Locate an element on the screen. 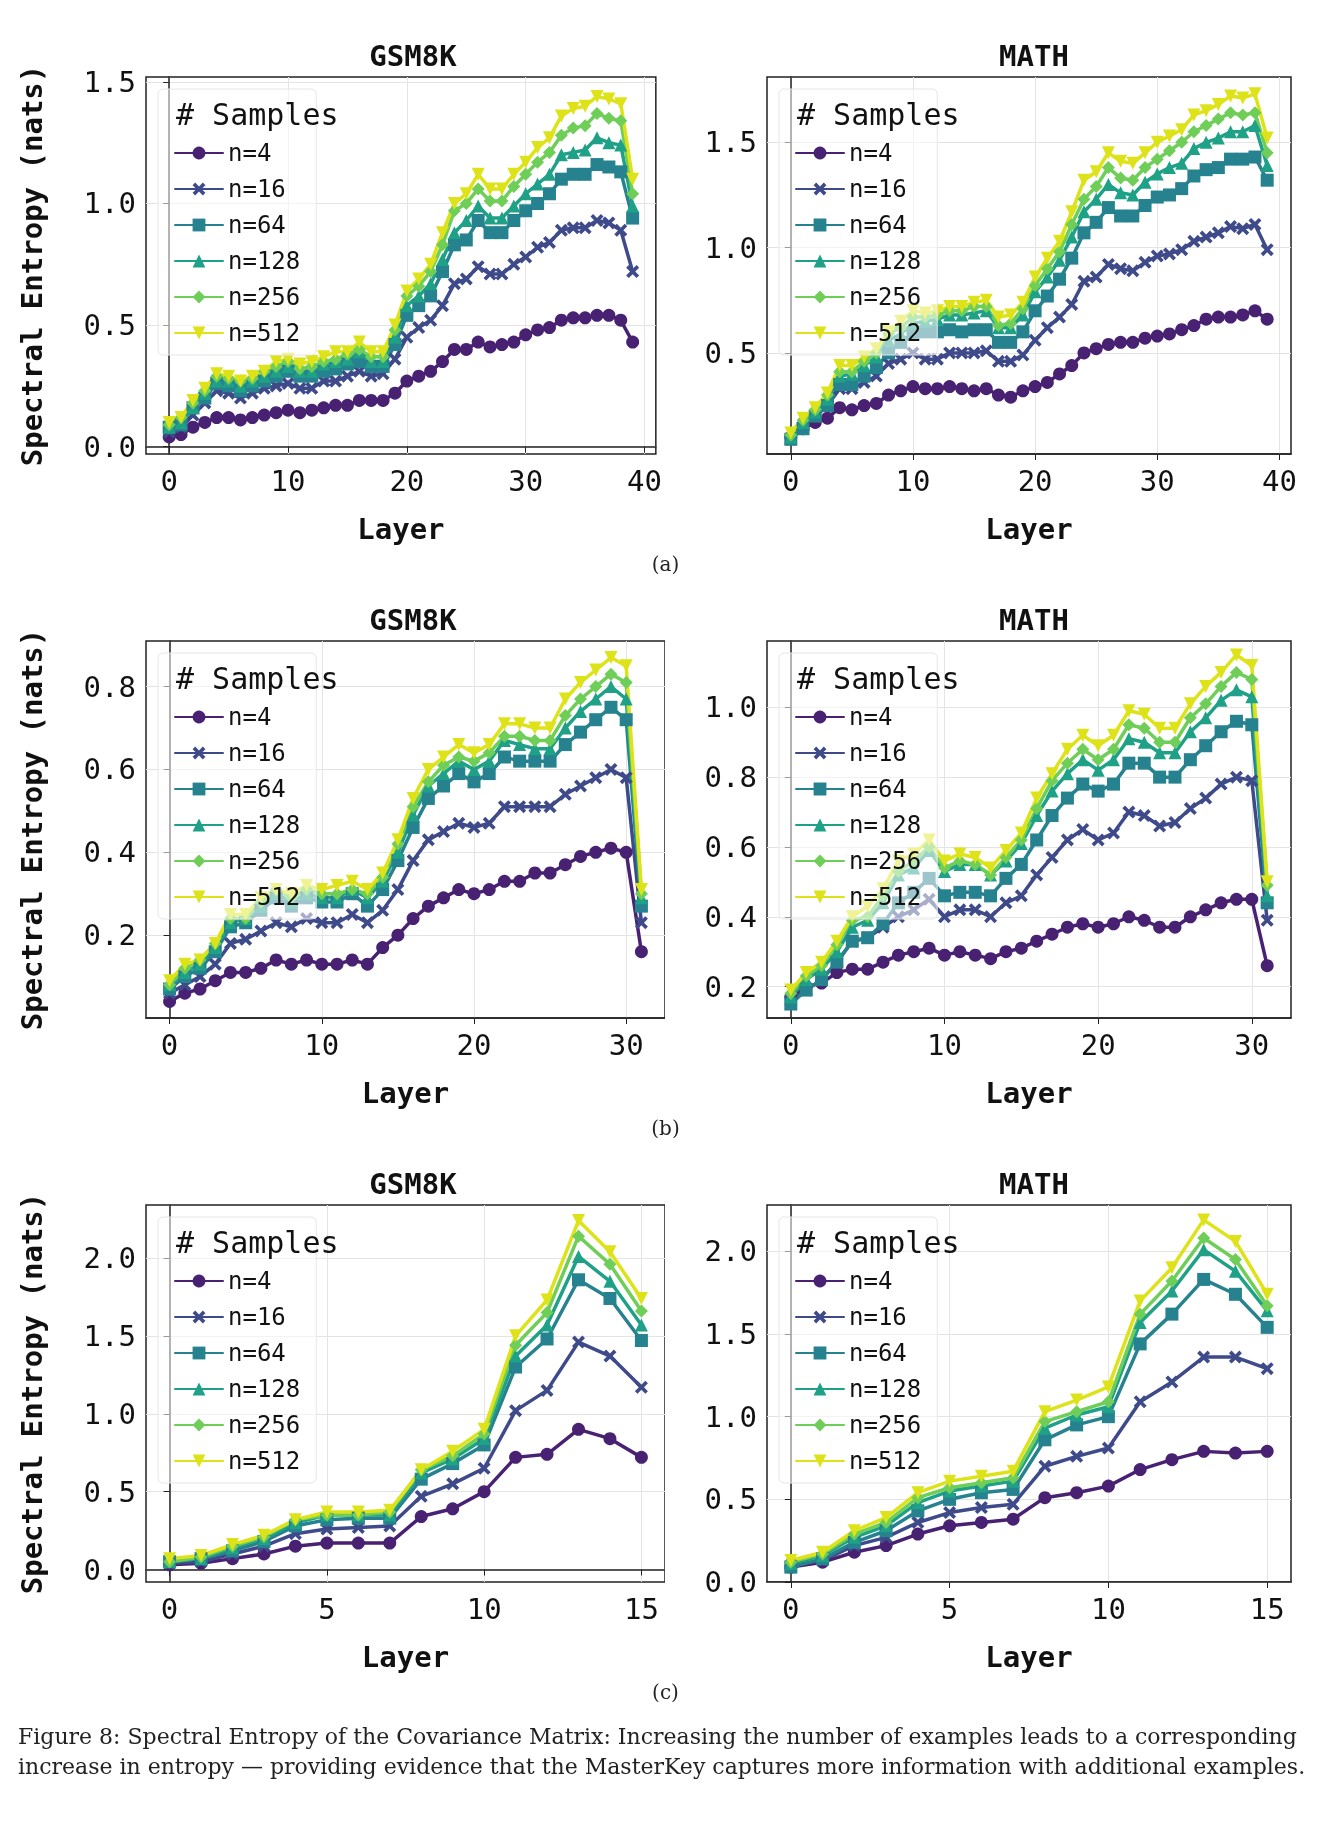  y-tick-label: 1.5 is located at coordinates (730, 142).